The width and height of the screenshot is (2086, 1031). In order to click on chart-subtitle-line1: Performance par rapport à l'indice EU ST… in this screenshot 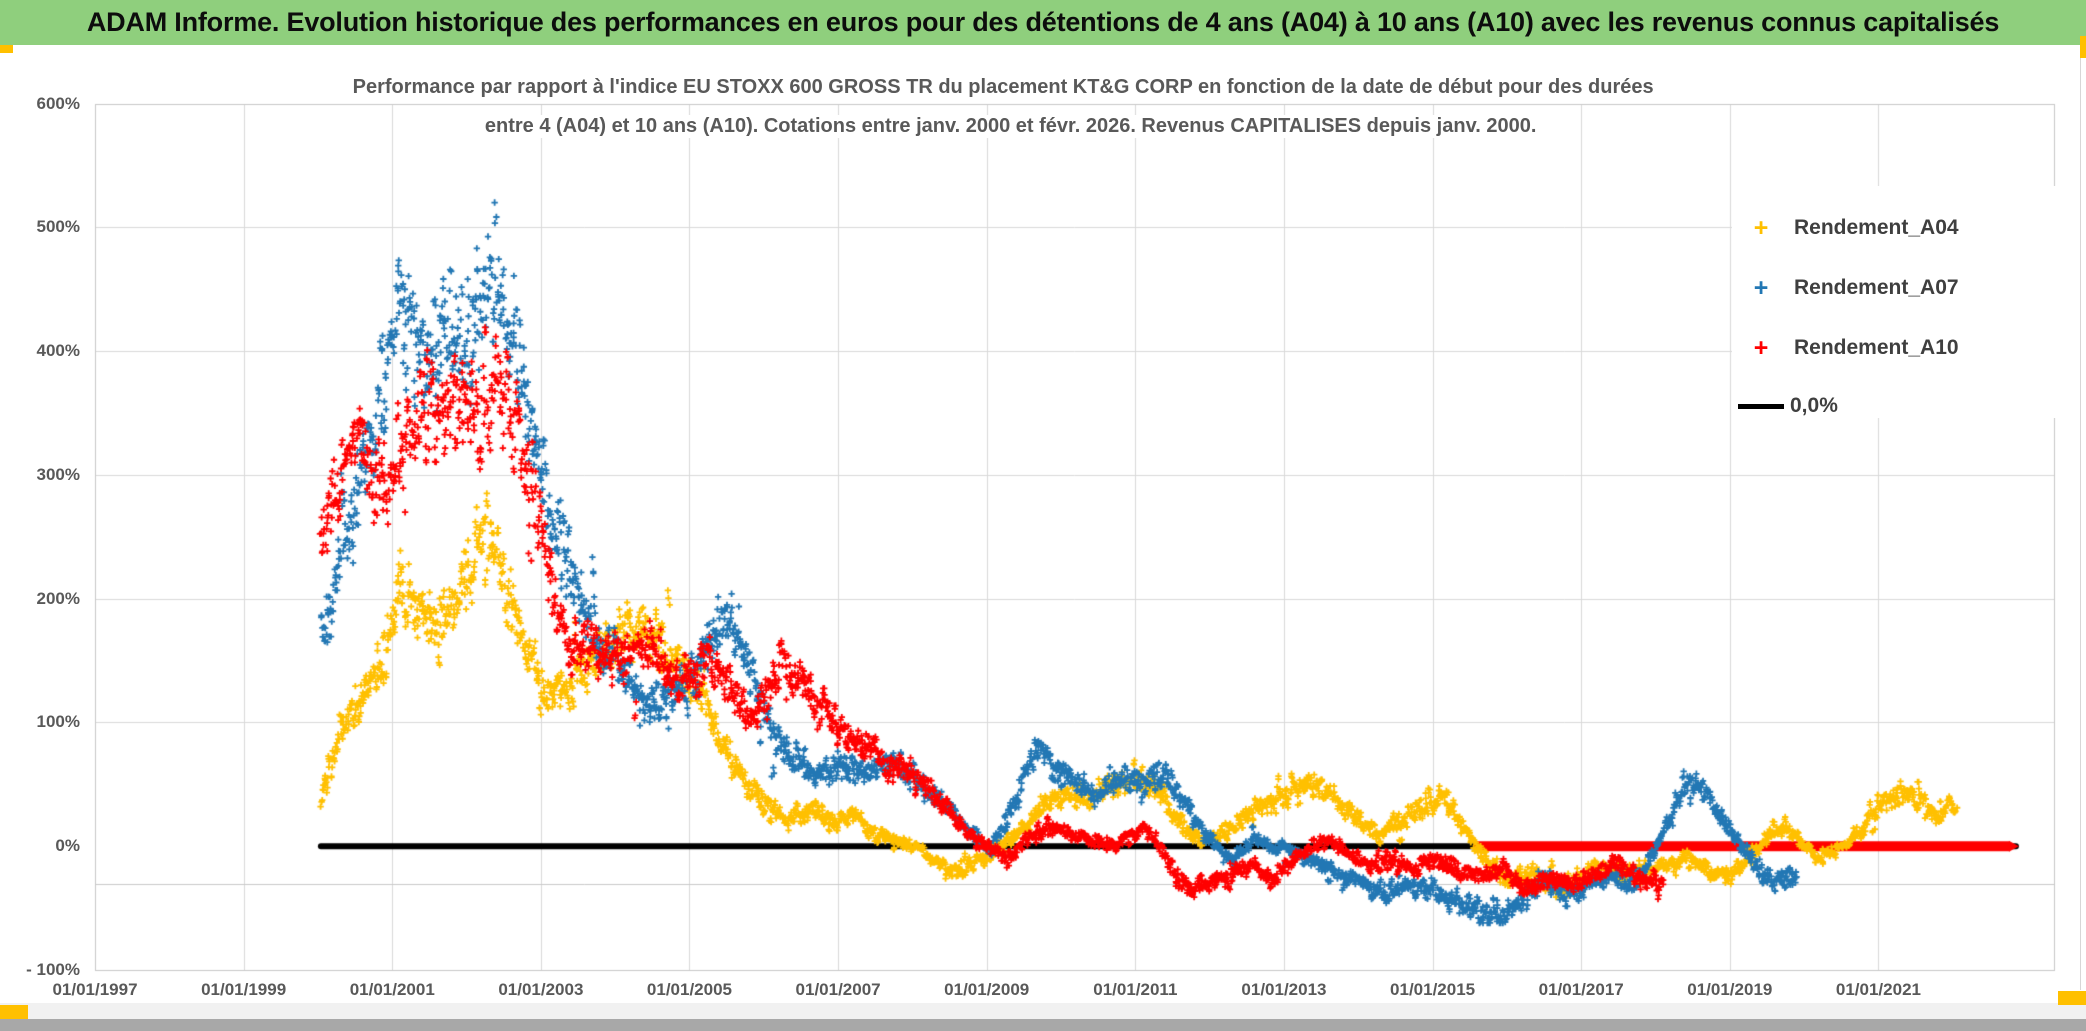, I will do `click(1003, 87)`.